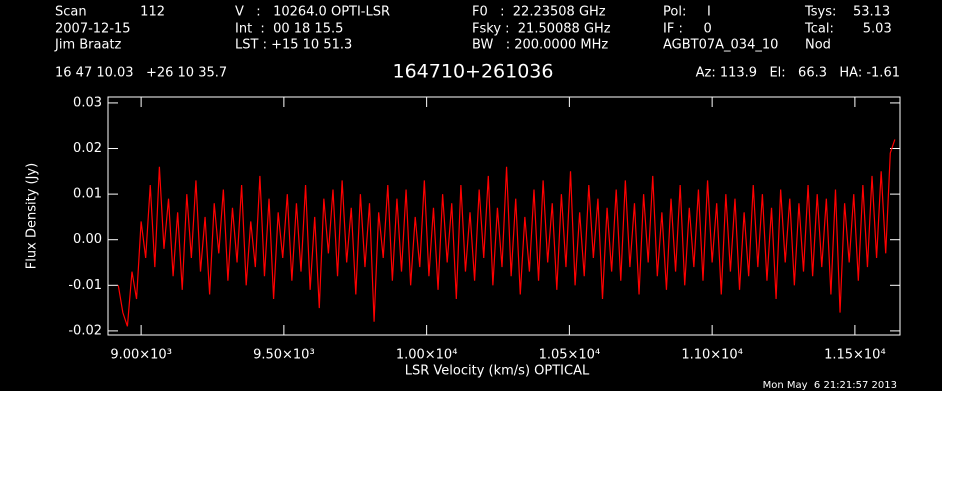  Describe the element at coordinates (818, 45) in the screenshot. I see `header-cell: Nod` at that location.